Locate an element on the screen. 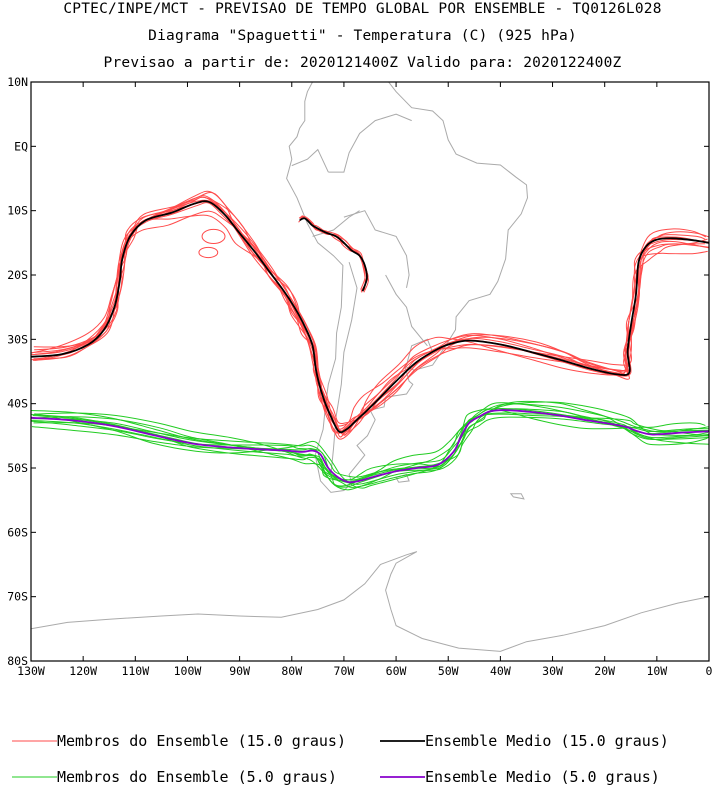 This screenshot has width=725, height=792. south-georgia is located at coordinates (517, 496).